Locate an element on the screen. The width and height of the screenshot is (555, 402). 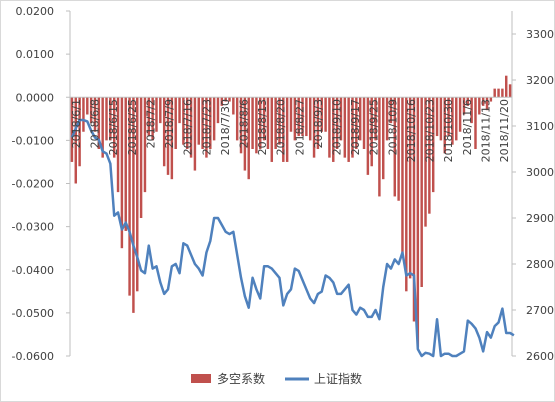
right-tick-label: 3200 is located at coordinates (540, 80).